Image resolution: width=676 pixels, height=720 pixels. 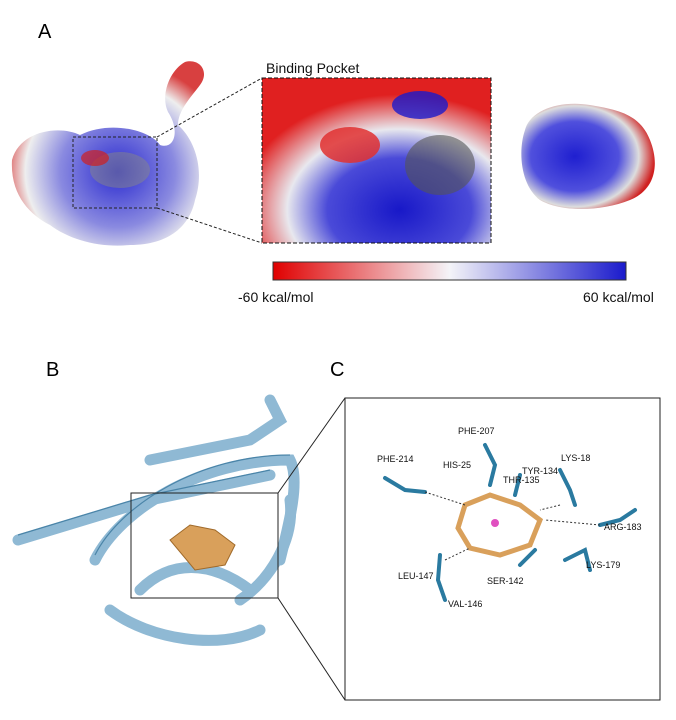 I want to click on residue-label: ARG-183, so click(x=623, y=527).